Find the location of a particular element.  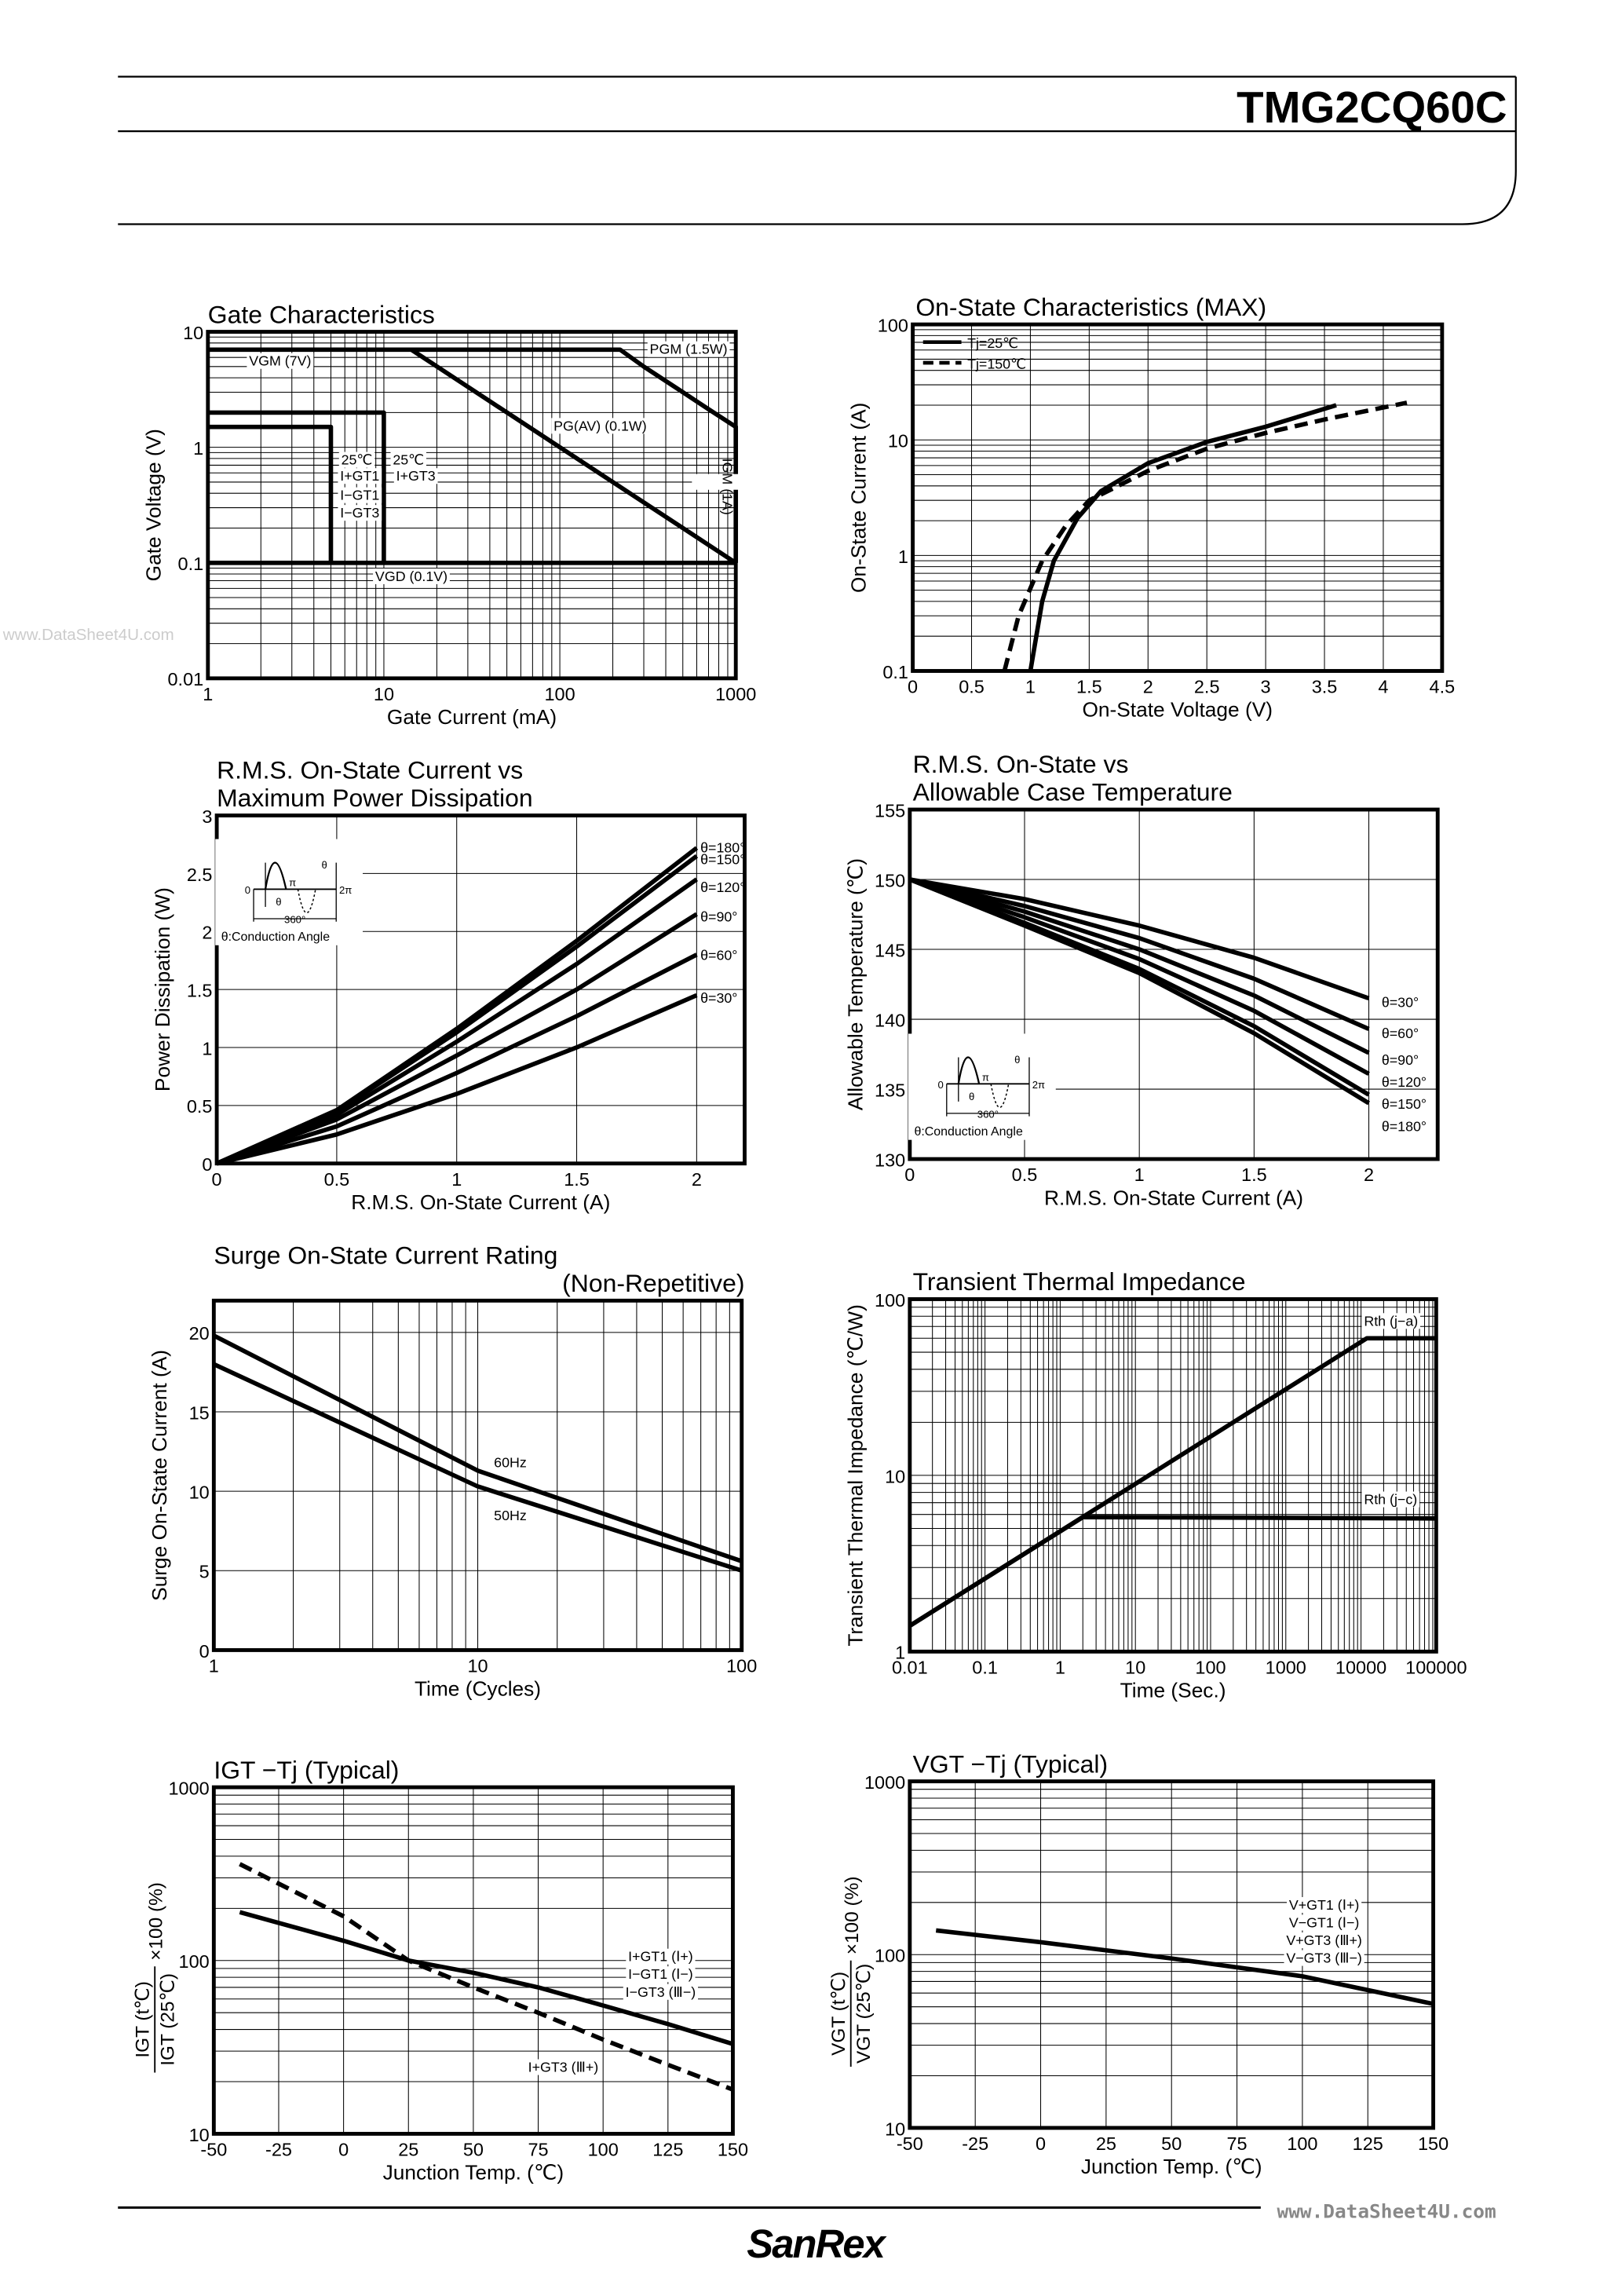

y-tick-label: 5 is located at coordinates (204, 1572).